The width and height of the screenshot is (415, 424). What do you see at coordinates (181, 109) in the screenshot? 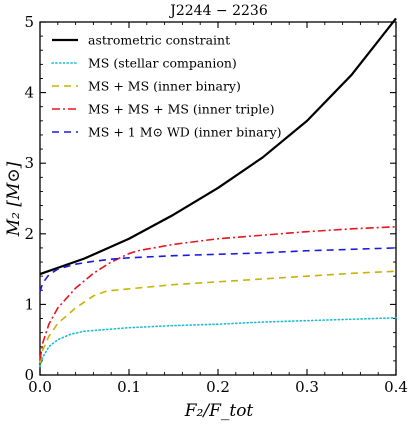
I see `legend-label: MS + MS + MS (inner triple)` at bounding box center [181, 109].